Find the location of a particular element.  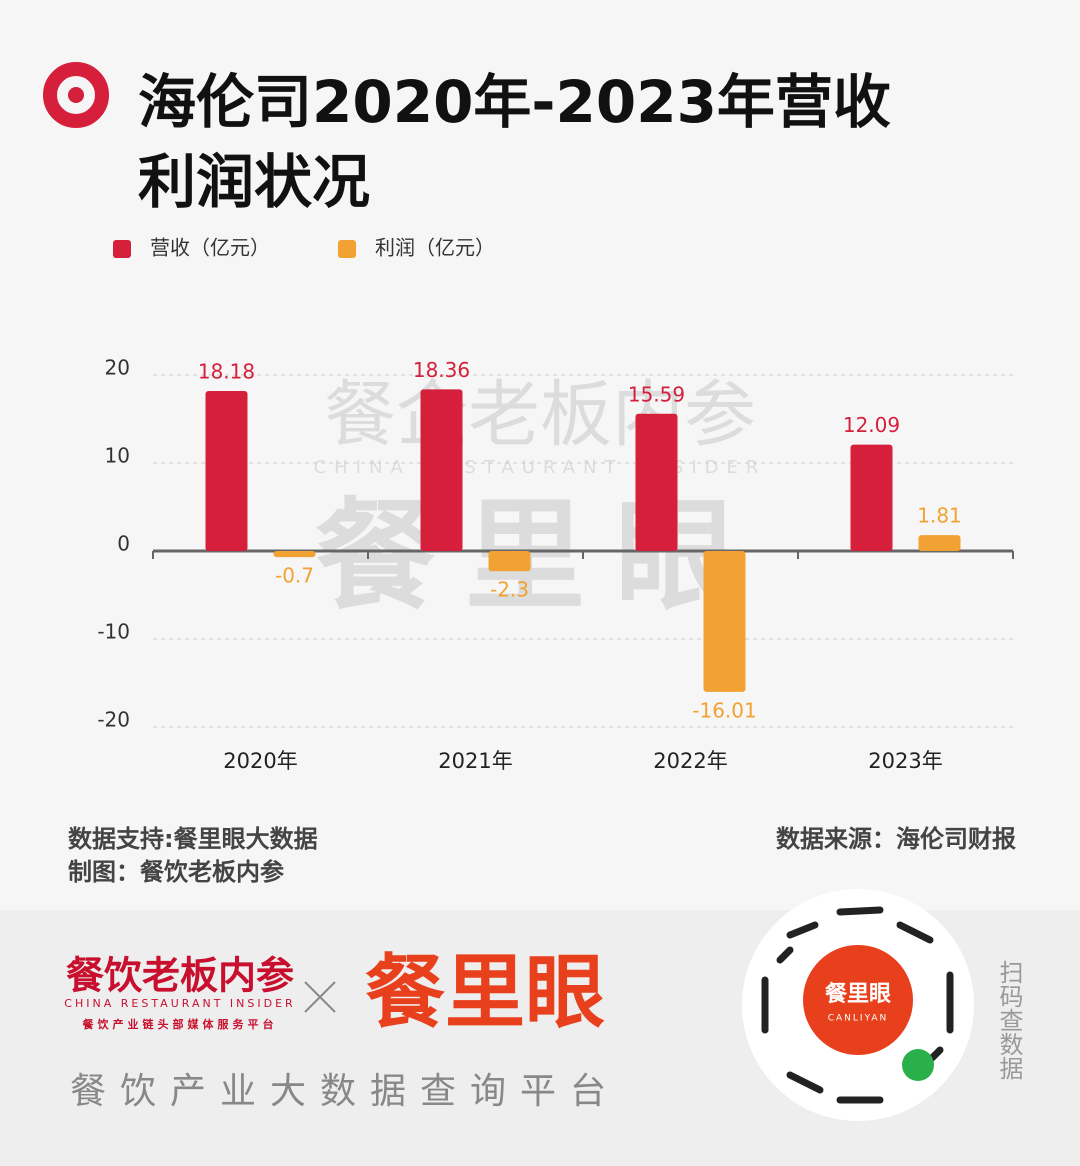

value-label: 18.36 is located at coordinates (441, 370).